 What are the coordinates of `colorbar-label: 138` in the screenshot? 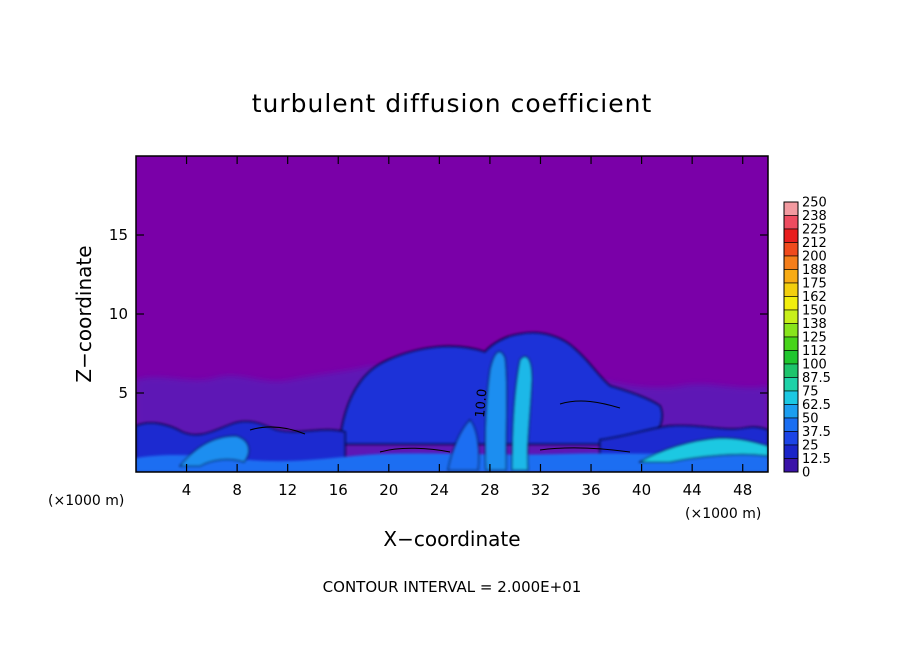 It's located at (814, 324).